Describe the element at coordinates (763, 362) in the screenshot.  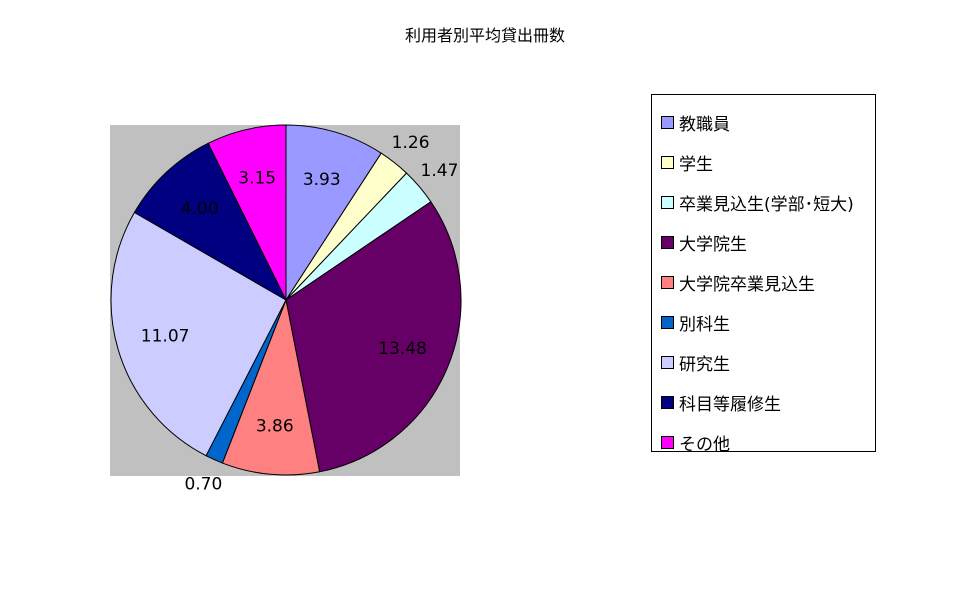
I see `legend-item: 研究生` at that location.